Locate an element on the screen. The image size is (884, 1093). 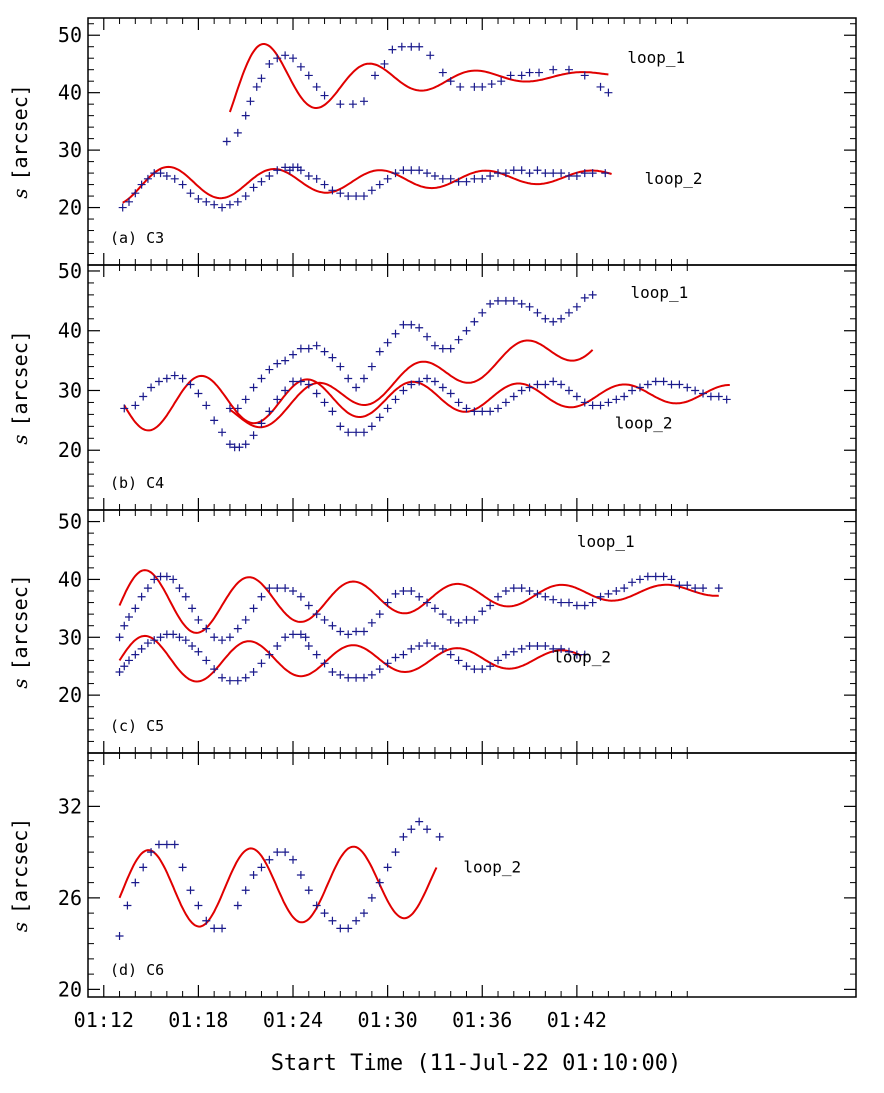
series-label-loop_2: loop_2 is located at coordinates (644, 422).